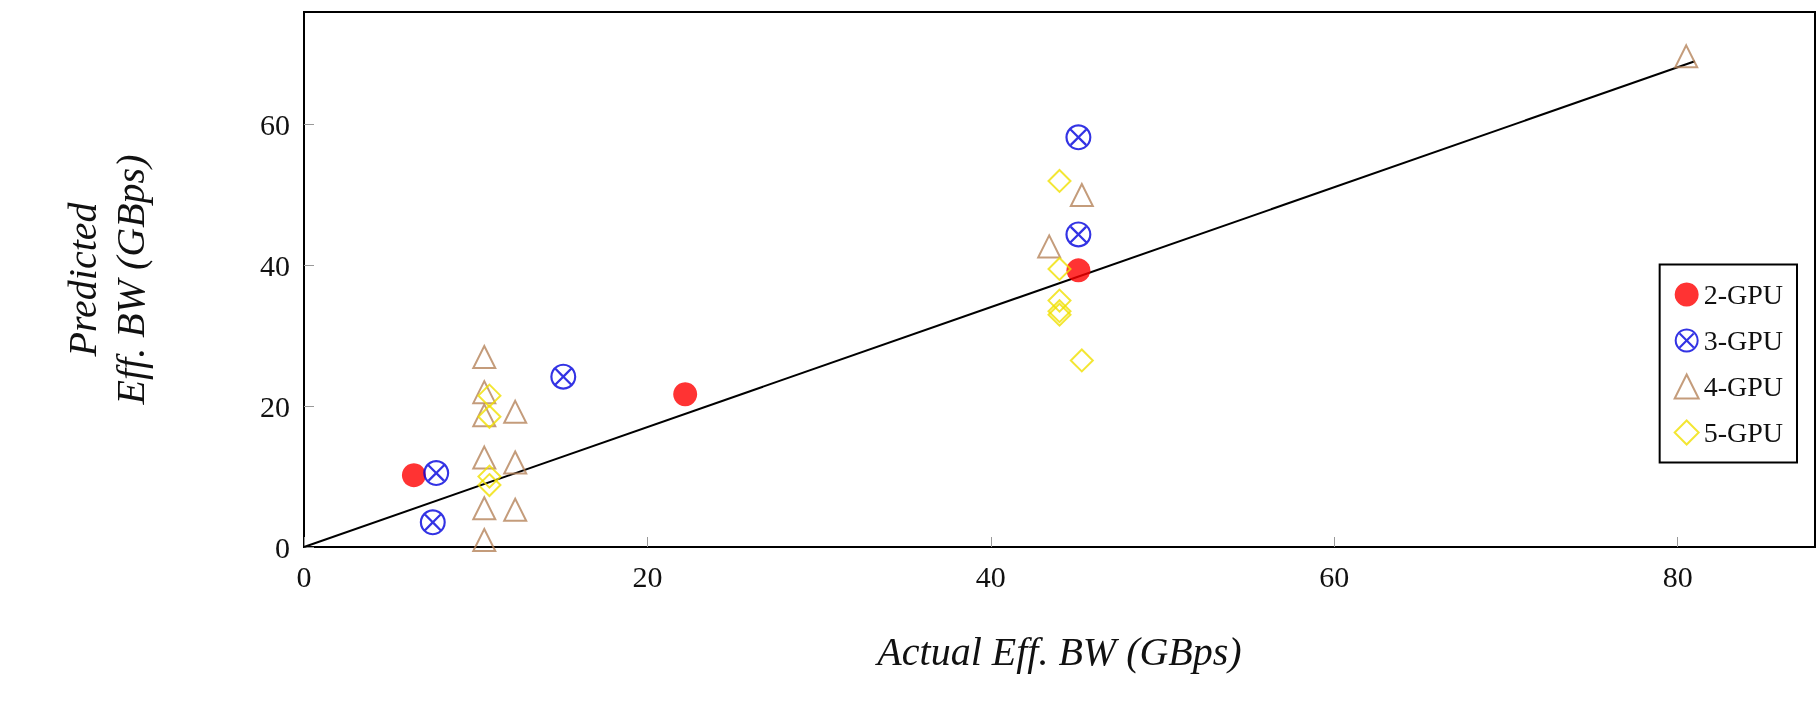 The width and height of the screenshot is (1817, 727). What do you see at coordinates (1058, 651) in the screenshot?
I see `x-axis-title: Actual Eff. BW (GBps)` at bounding box center [1058, 651].